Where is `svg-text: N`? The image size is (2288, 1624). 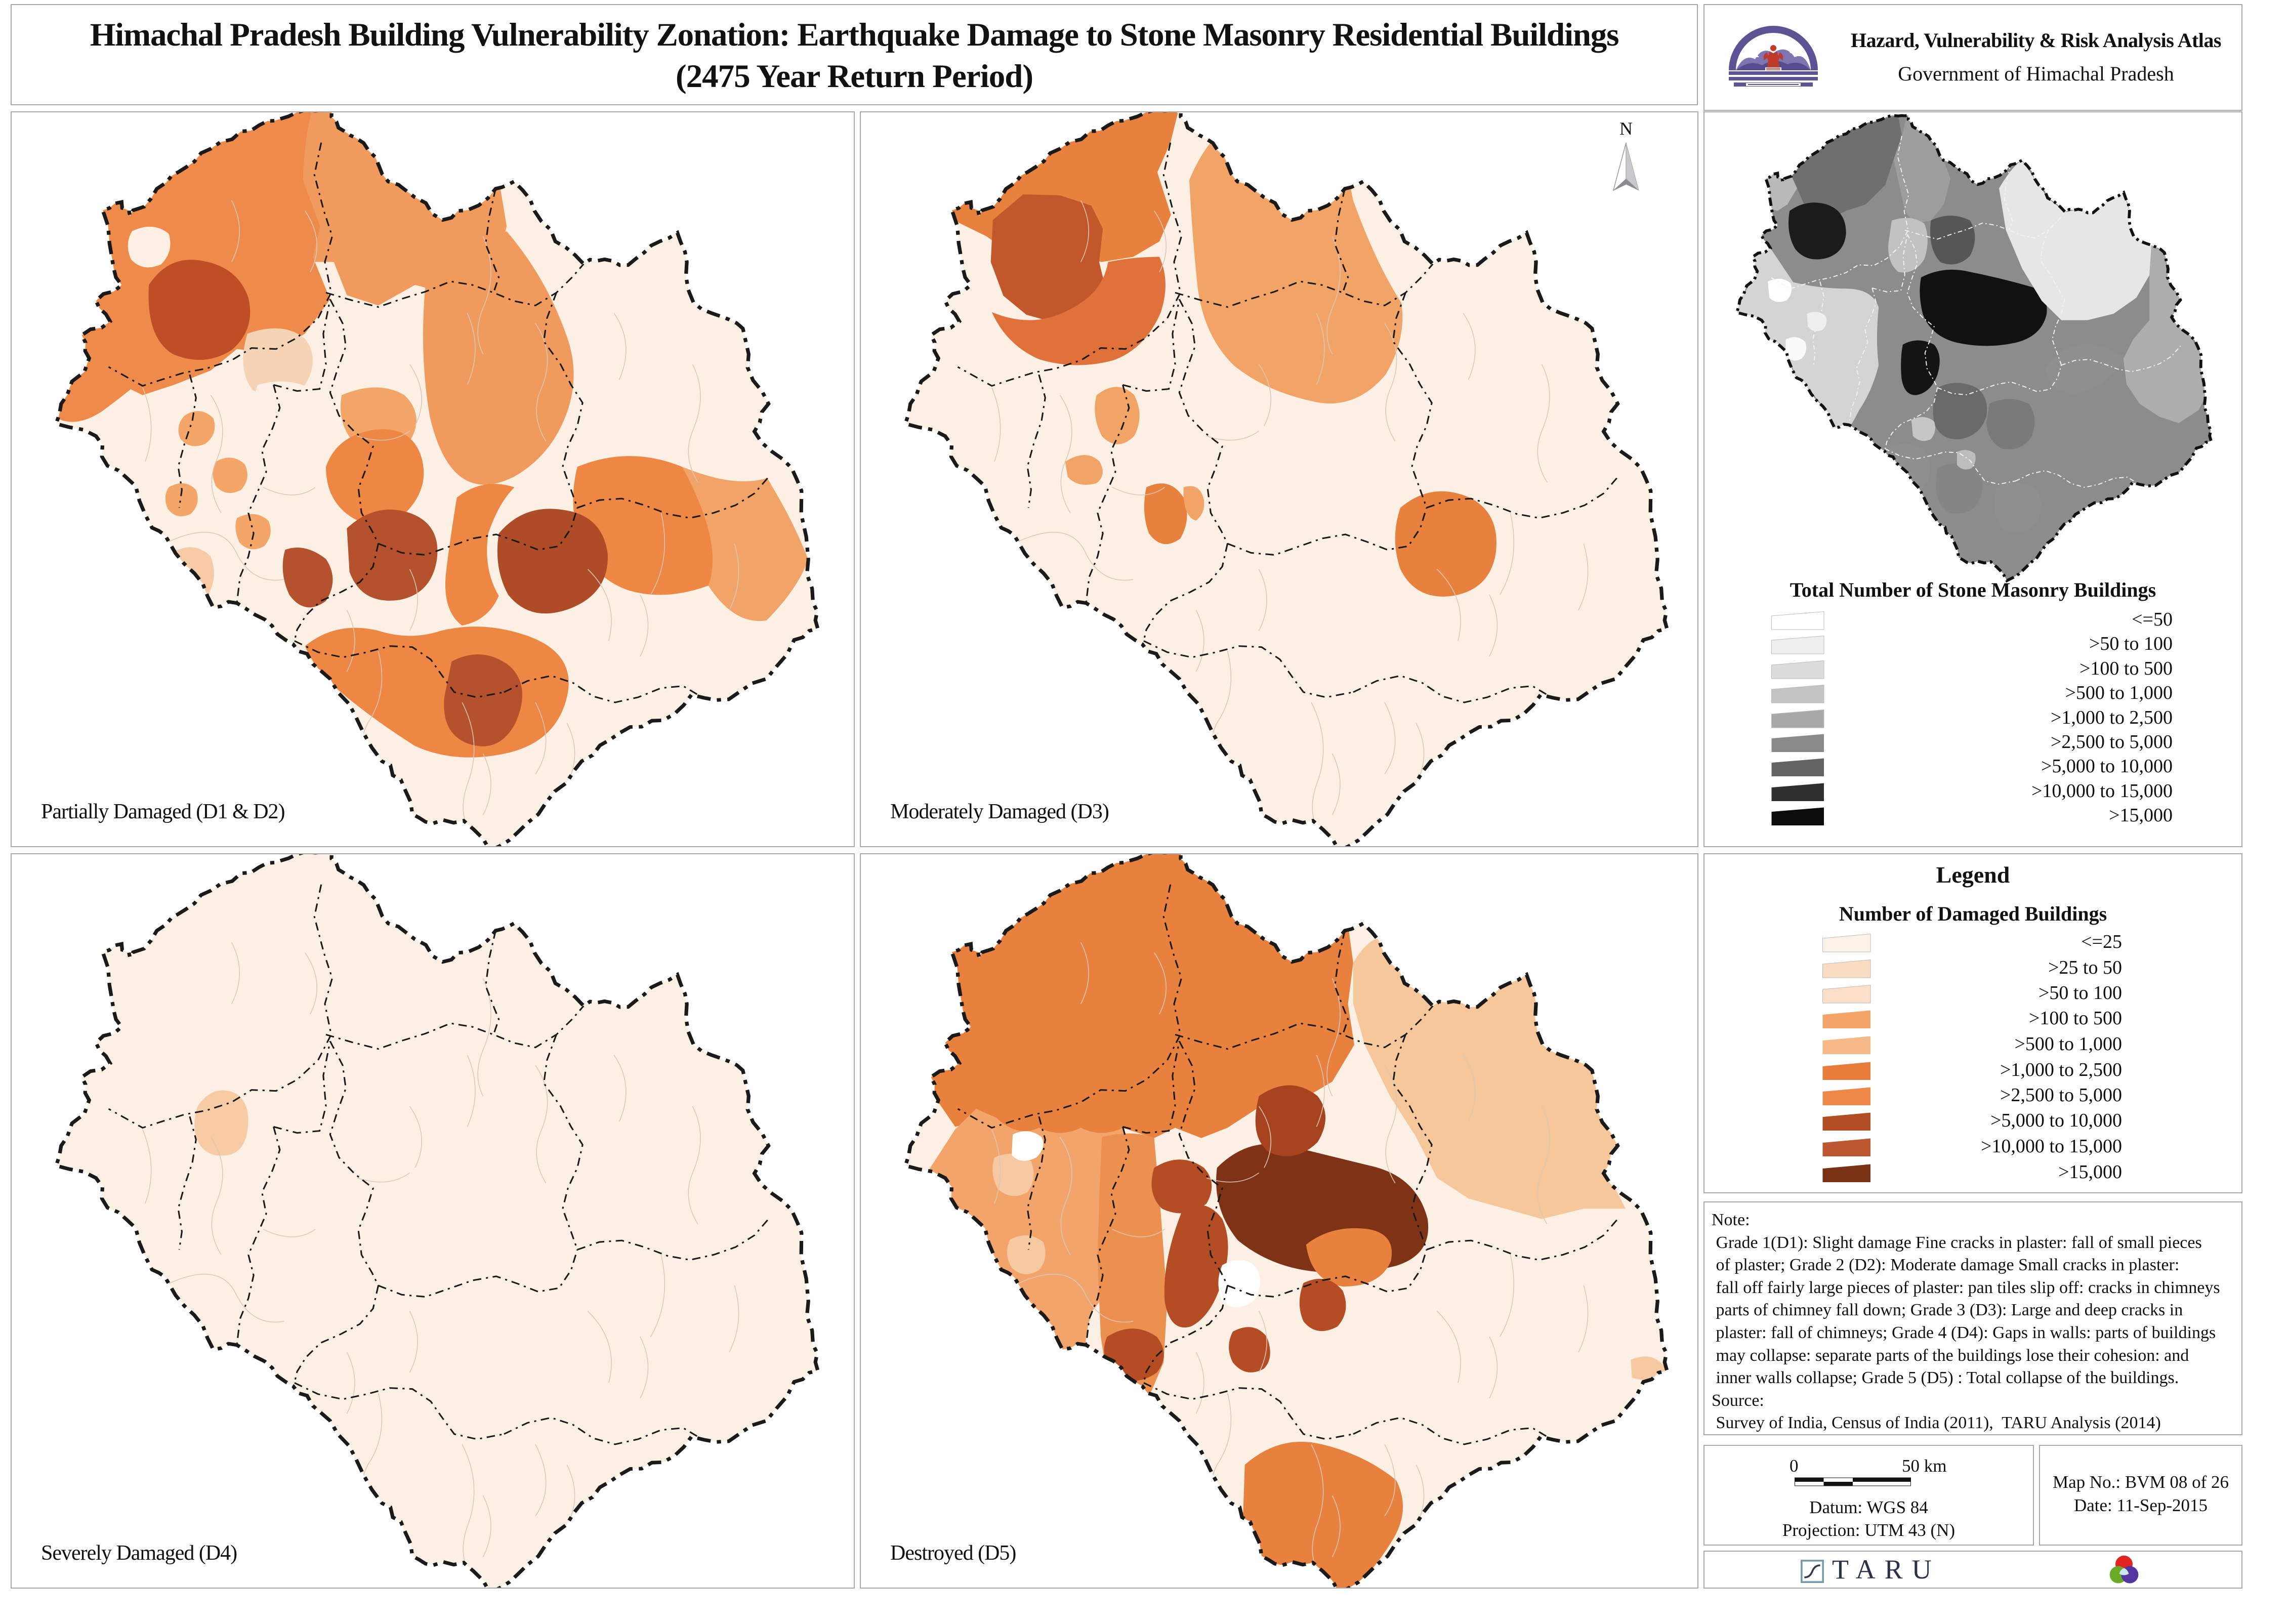 svg-text: N is located at coordinates (1626, 129).